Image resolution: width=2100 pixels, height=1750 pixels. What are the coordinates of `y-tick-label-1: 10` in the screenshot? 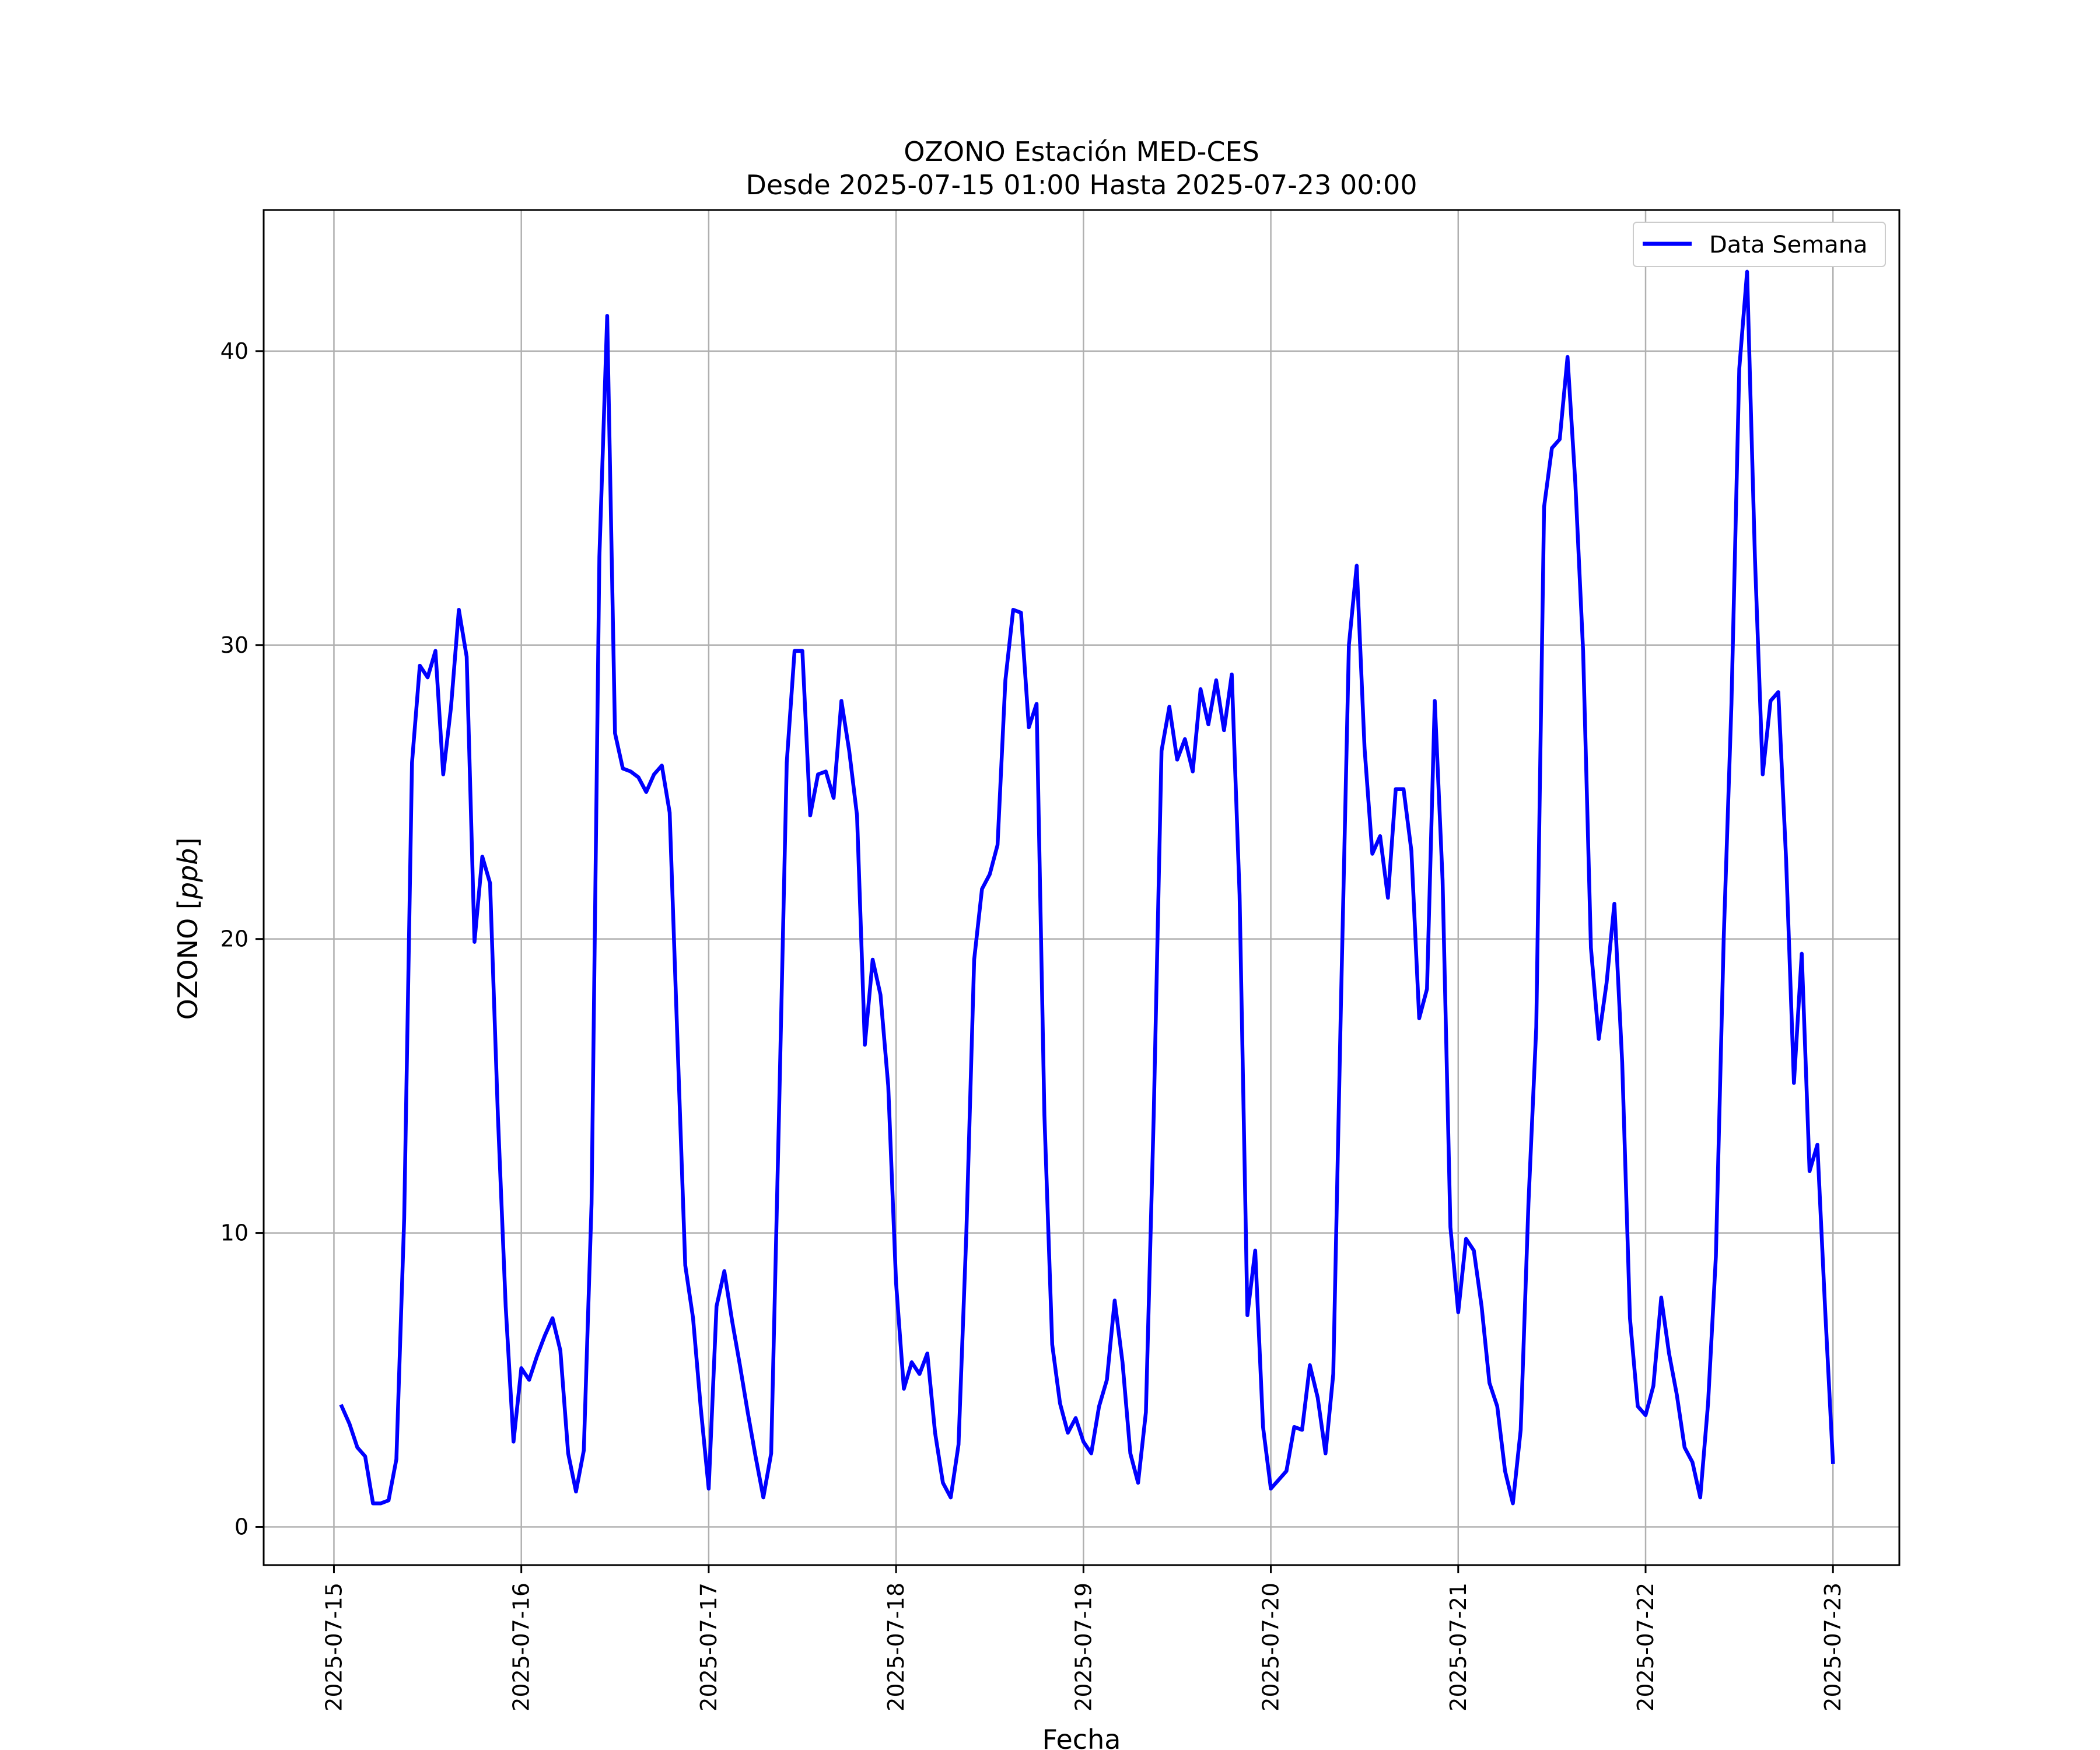 It's located at (235, 1233).